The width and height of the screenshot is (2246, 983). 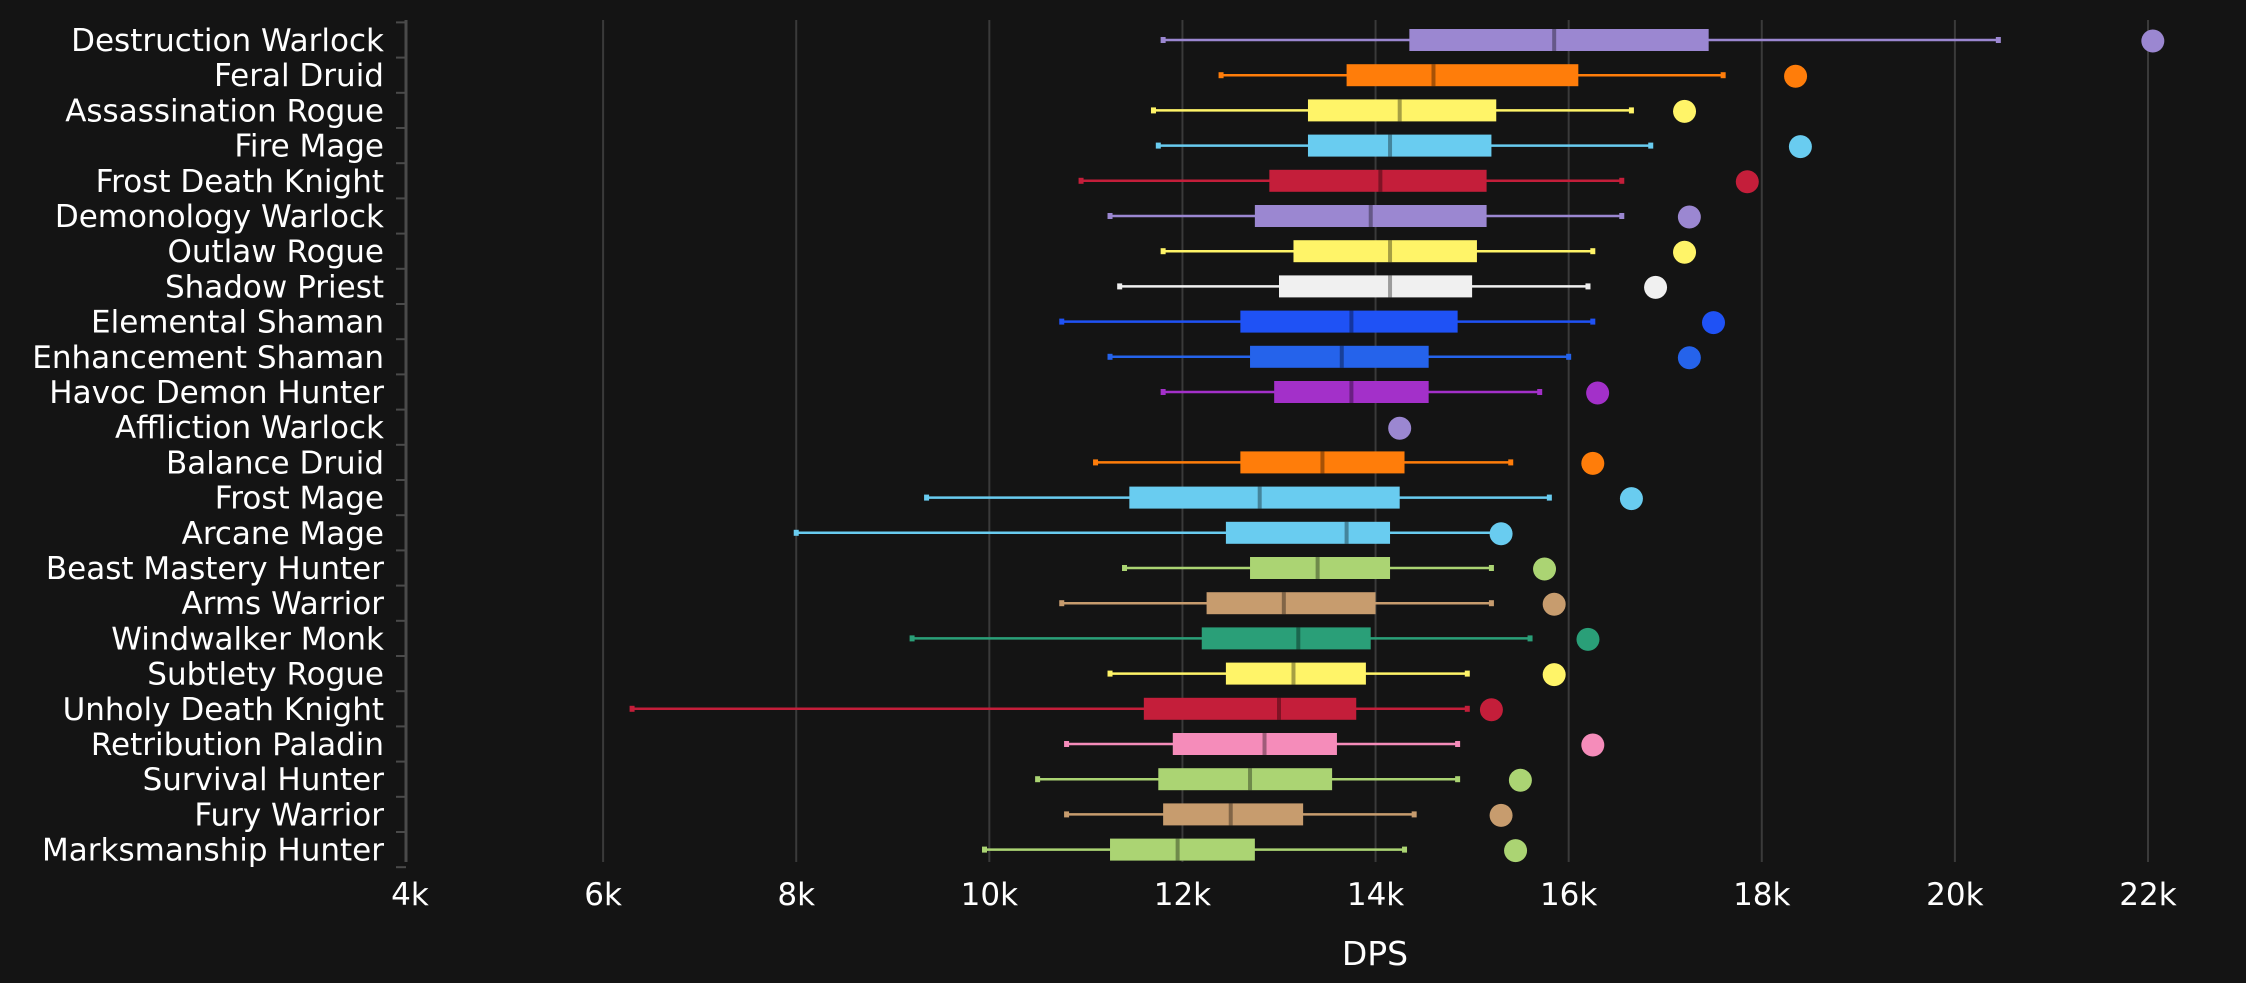 I want to click on x-axis-title: DPS, so click(x=1375, y=953).